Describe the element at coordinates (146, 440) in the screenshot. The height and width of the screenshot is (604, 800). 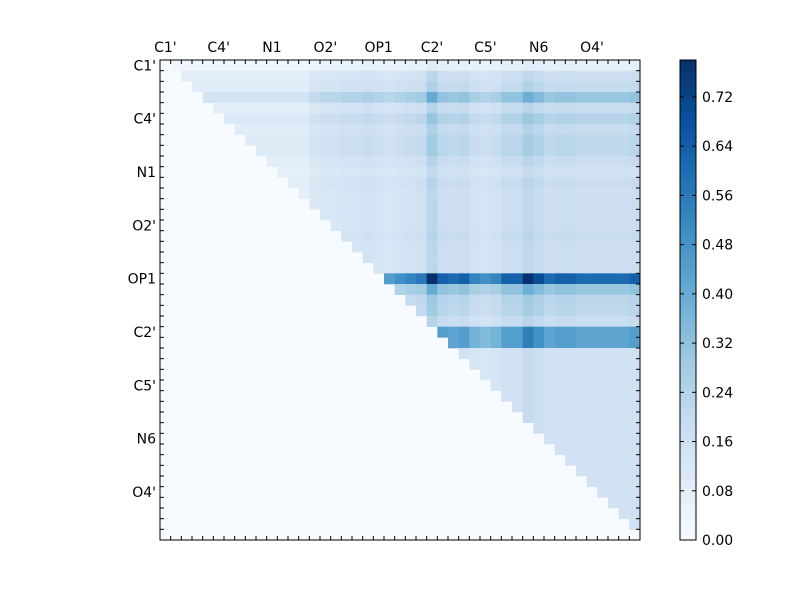
I see `y-tick-label: N6` at that location.